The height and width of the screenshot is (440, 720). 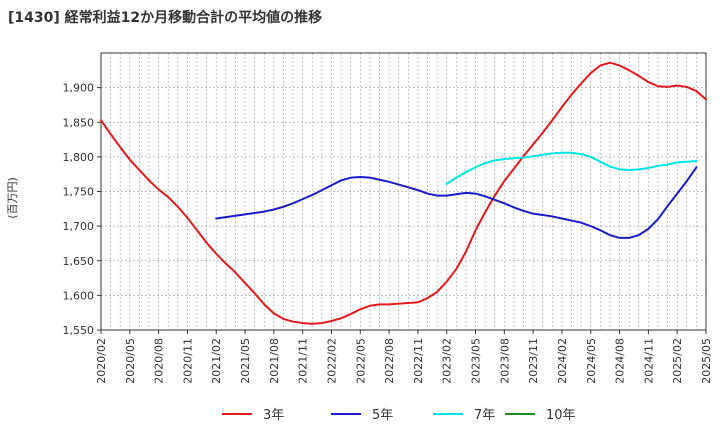 I want to click on y-tick-label: 1,900, so click(x=79, y=88).